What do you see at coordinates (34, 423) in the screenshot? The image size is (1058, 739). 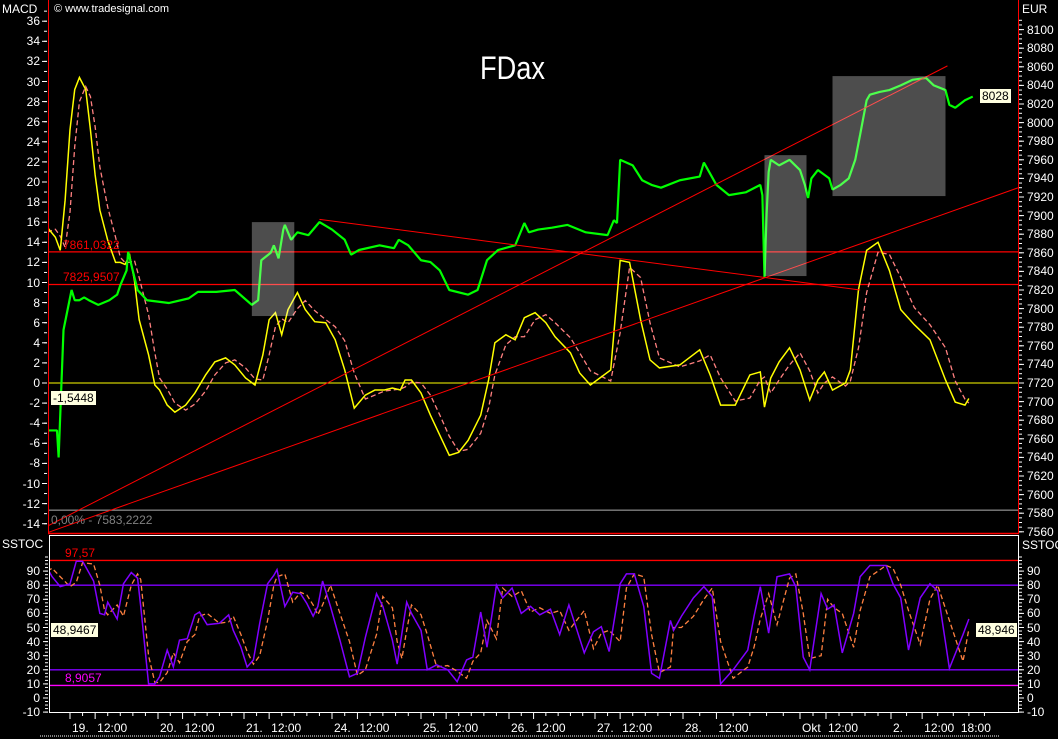 I see `macd-axis-tick-label: -4` at bounding box center [34, 423].